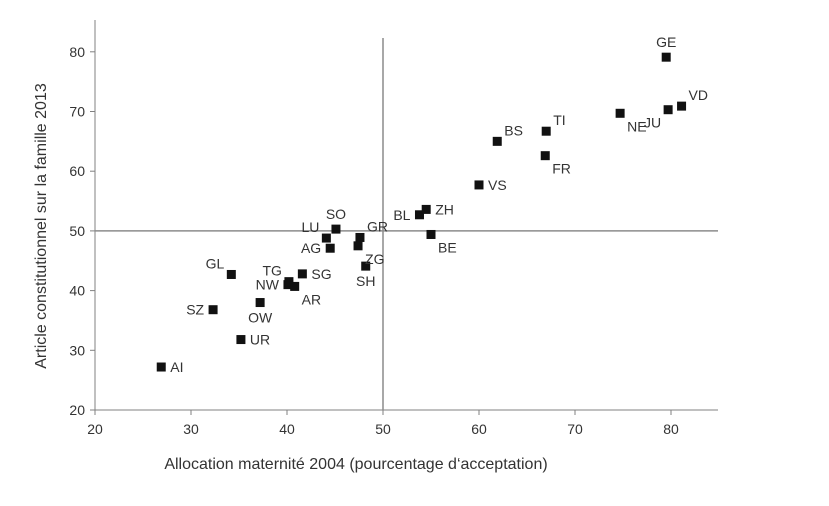 The height and width of the screenshot is (506, 829). I want to click on data-point-zh, so click(426, 209).